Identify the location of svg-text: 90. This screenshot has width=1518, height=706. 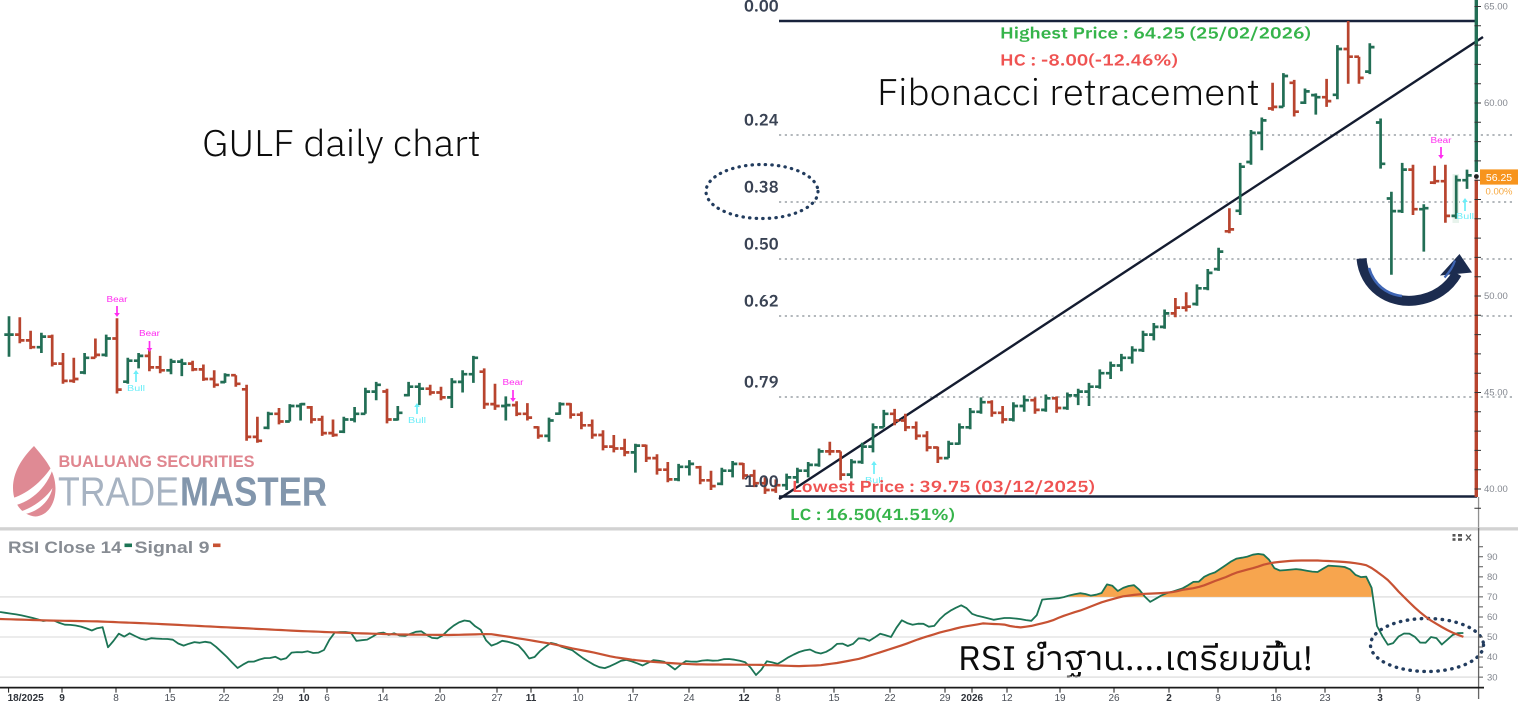
(1492, 557).